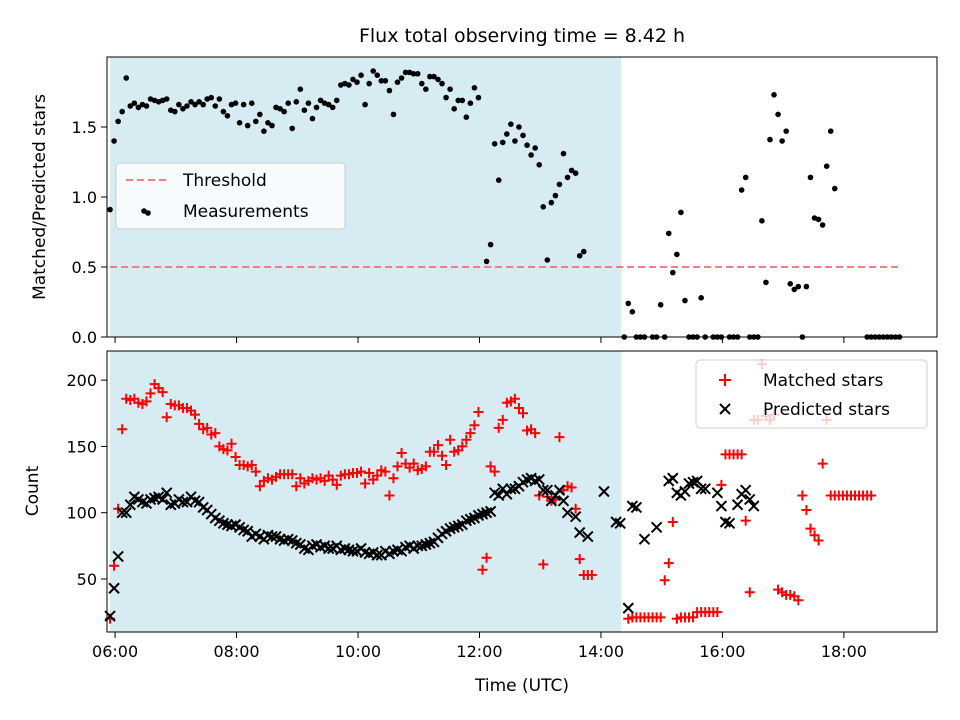 The width and height of the screenshot is (960, 720). I want to click on predicted-stars-legend-label: Predicted stars, so click(826, 410).